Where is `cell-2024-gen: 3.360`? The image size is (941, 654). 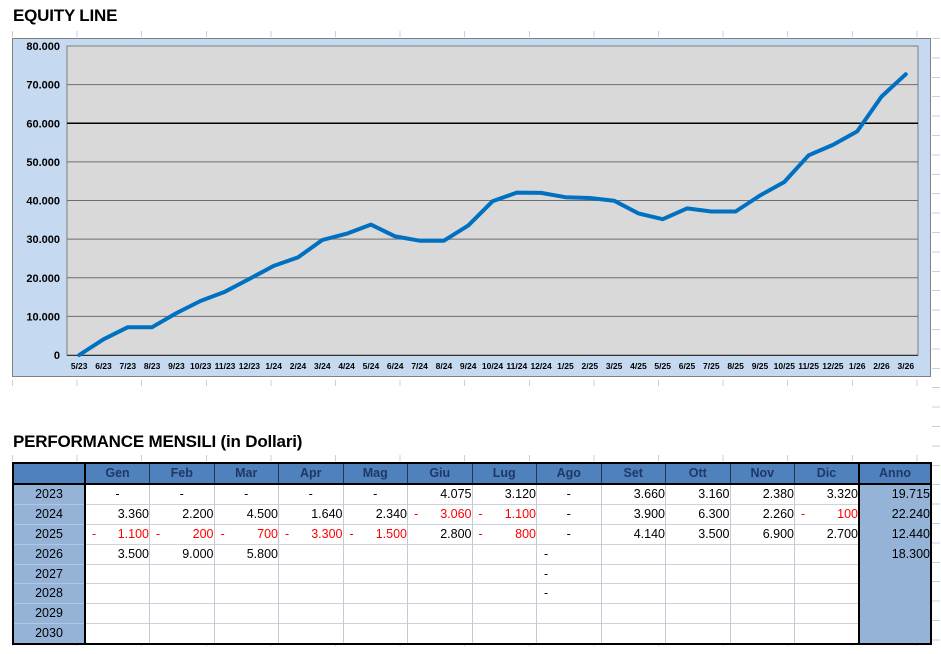
cell-2024-gen: 3.360 is located at coordinates (117, 514).